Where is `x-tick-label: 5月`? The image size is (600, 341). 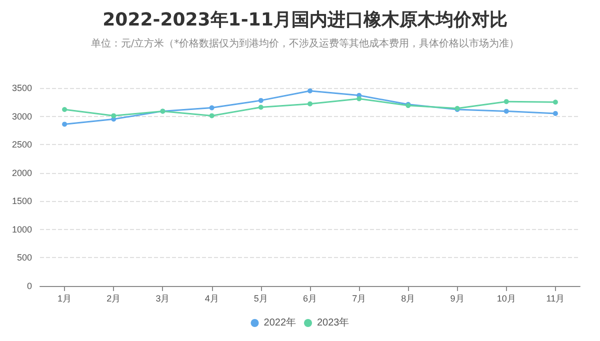 x-tick-label: 5月 is located at coordinates (261, 299).